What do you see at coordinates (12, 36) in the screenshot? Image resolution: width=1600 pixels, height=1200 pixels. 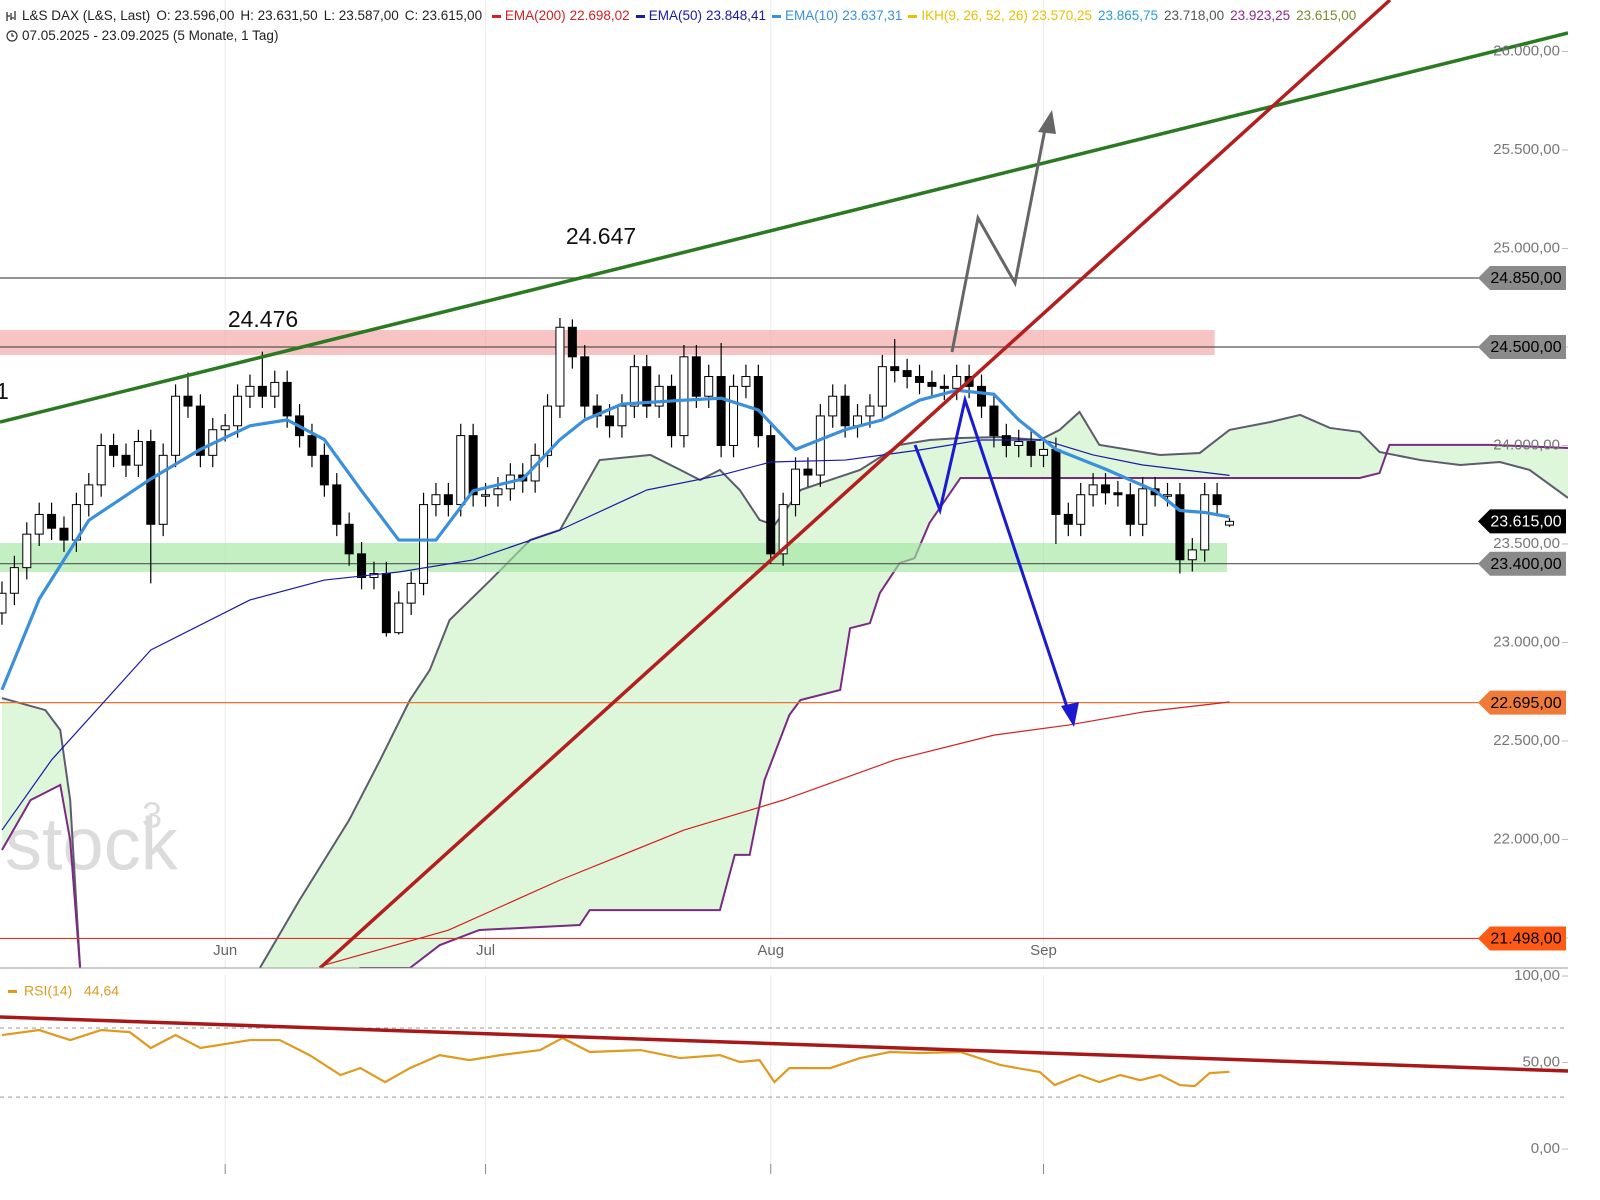 I see `clock-icon` at bounding box center [12, 36].